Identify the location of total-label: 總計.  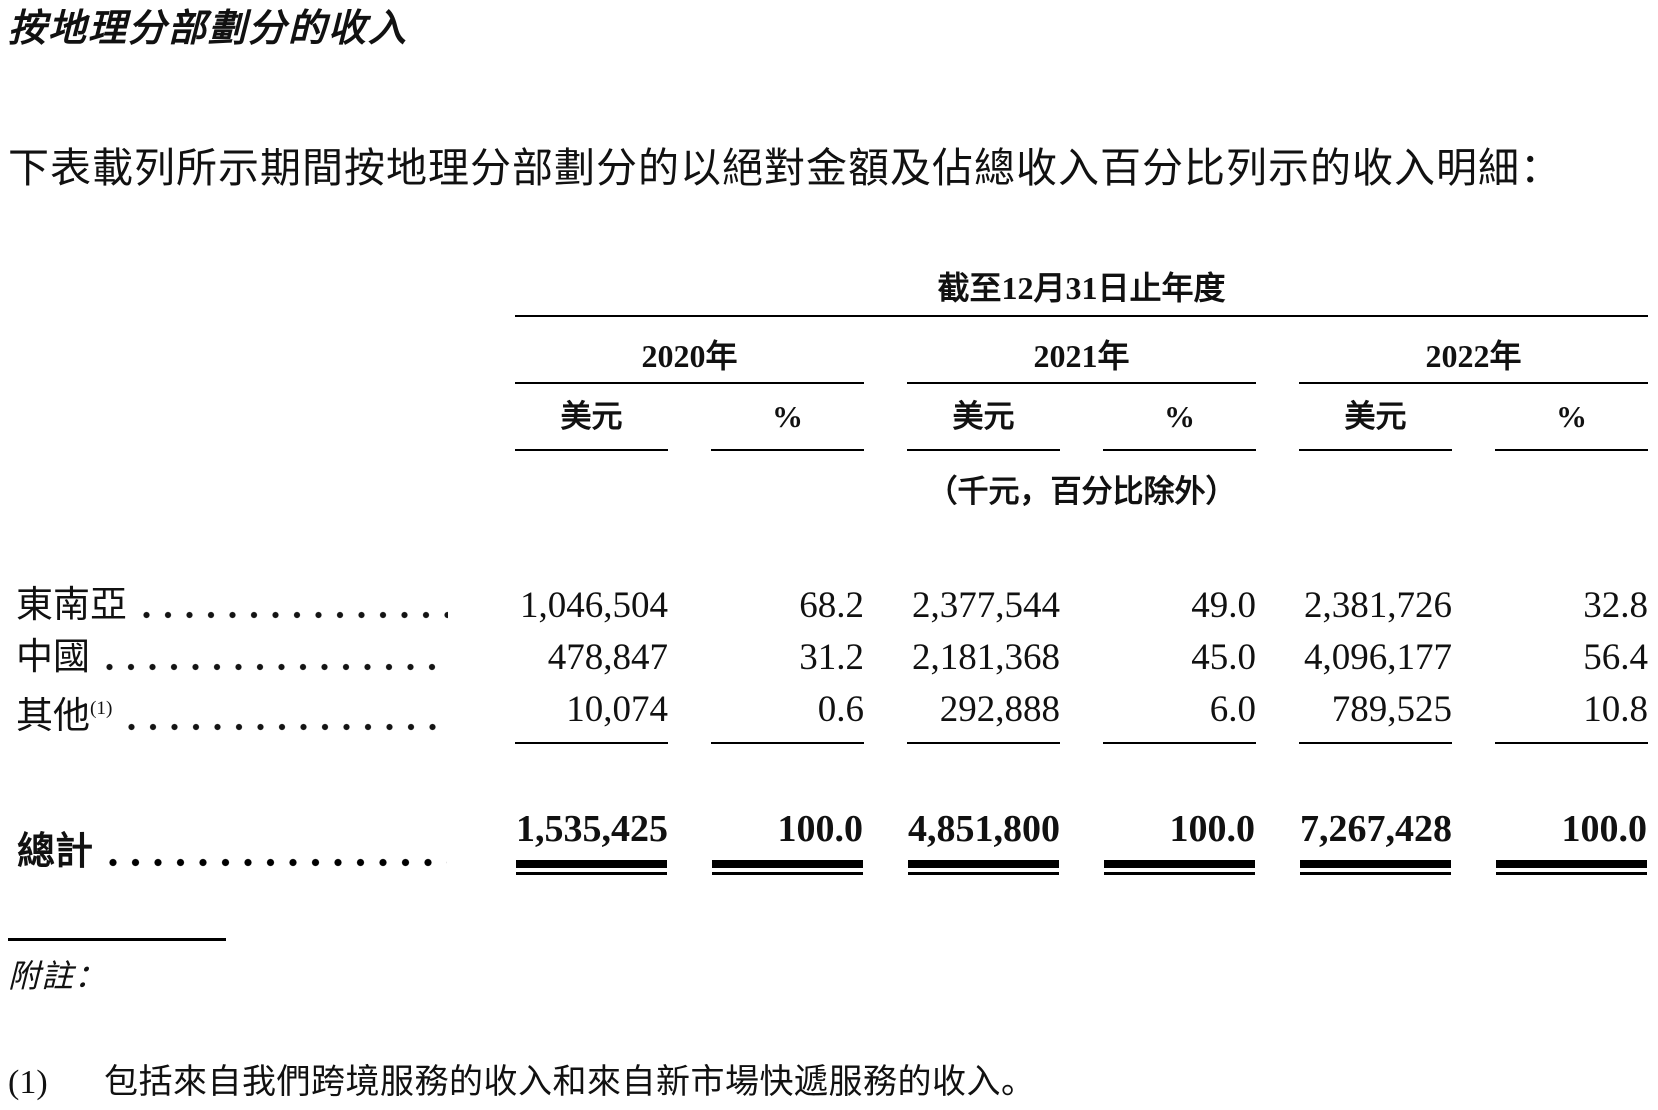
(55, 851).